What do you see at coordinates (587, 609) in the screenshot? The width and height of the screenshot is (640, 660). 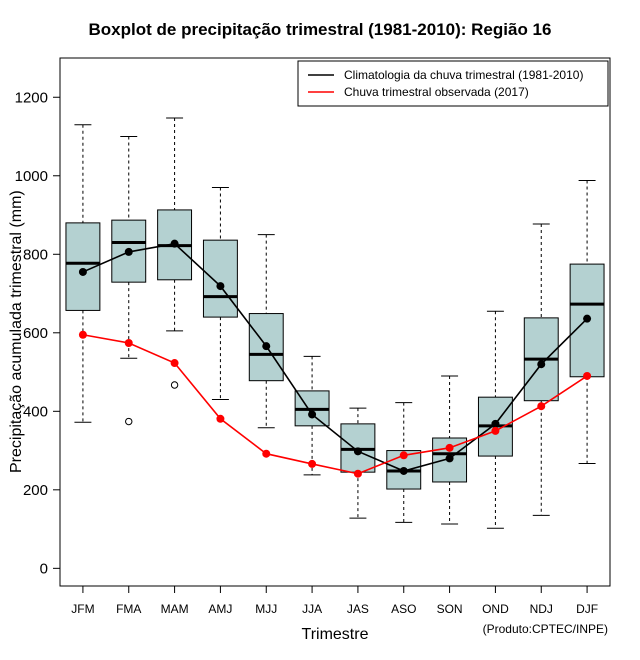 I see `x-tick-label: DJF` at bounding box center [587, 609].